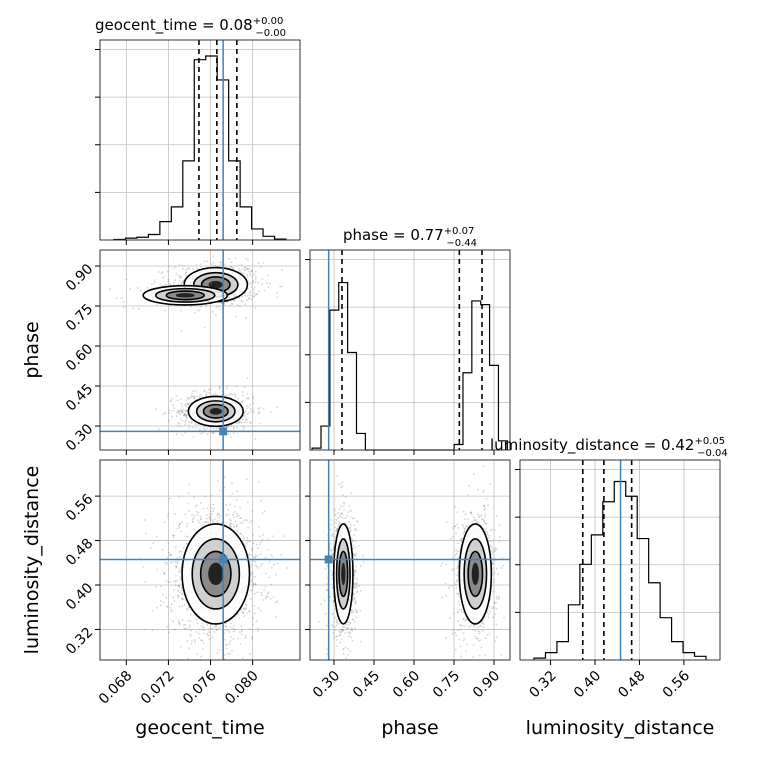 Image resolution: width=760 pixels, height=760 pixels. I want to click on tick-label: 0.75, so click(79, 317).